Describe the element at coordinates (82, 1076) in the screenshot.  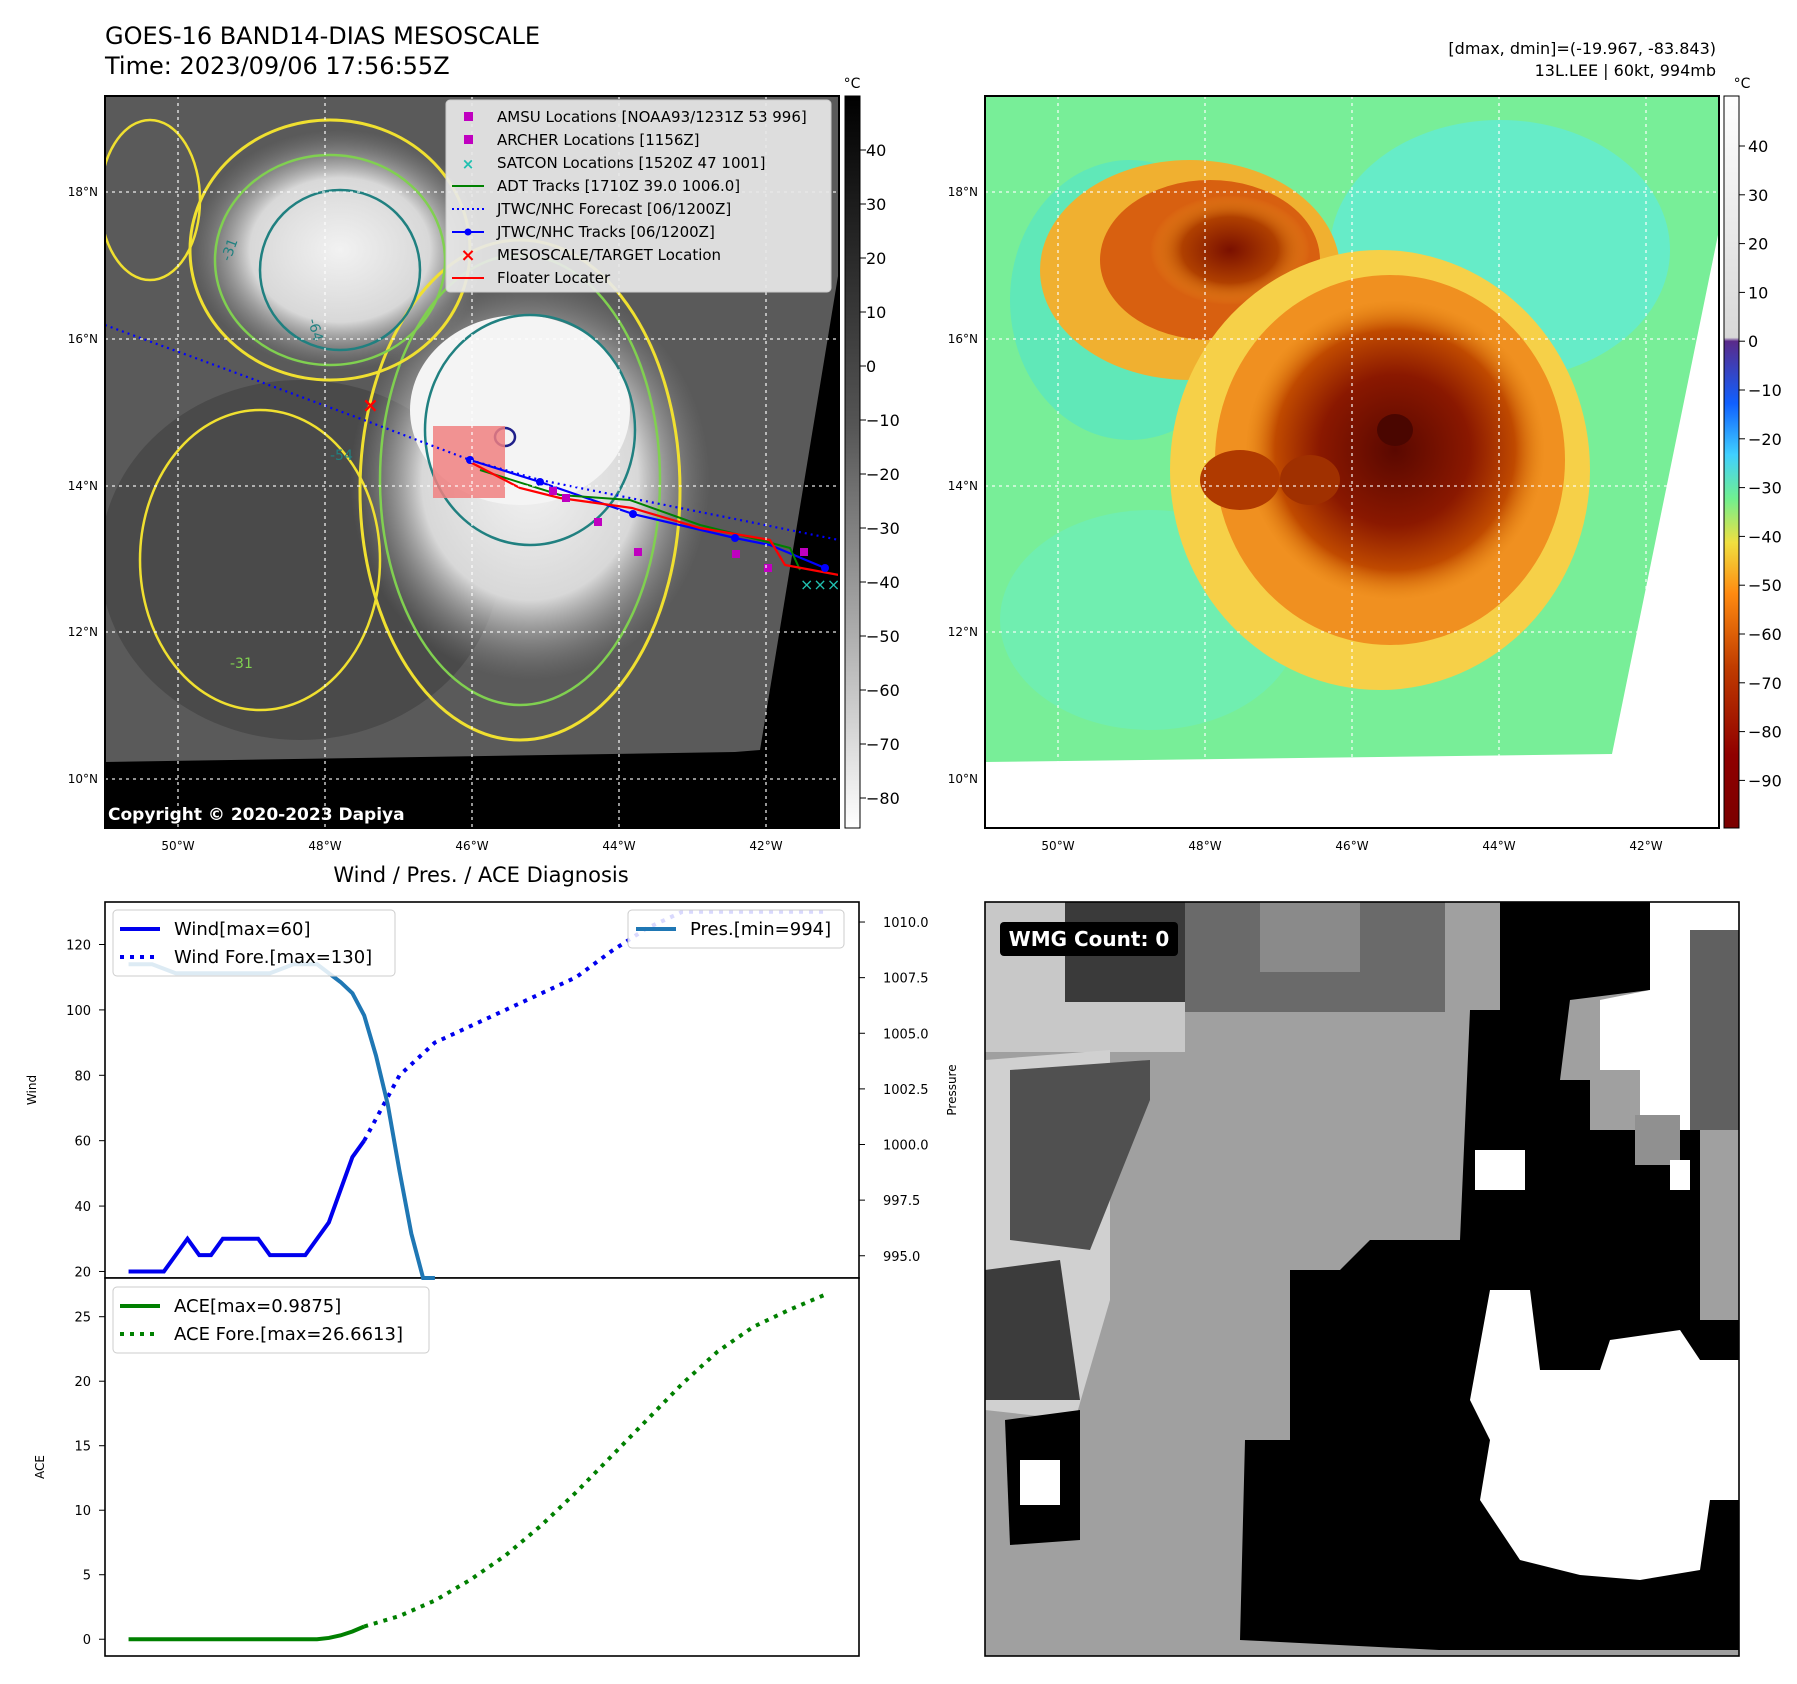
I see `wind-tick-label: 80` at that location.